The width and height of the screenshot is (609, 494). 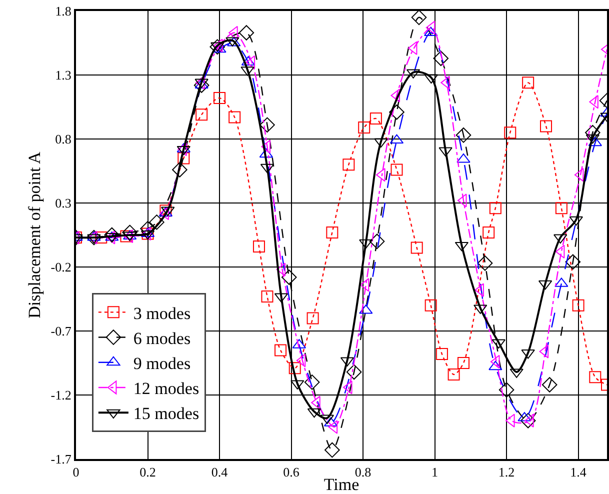 What do you see at coordinates (76, 472) in the screenshot?
I see `x-tick-label: 0` at bounding box center [76, 472].